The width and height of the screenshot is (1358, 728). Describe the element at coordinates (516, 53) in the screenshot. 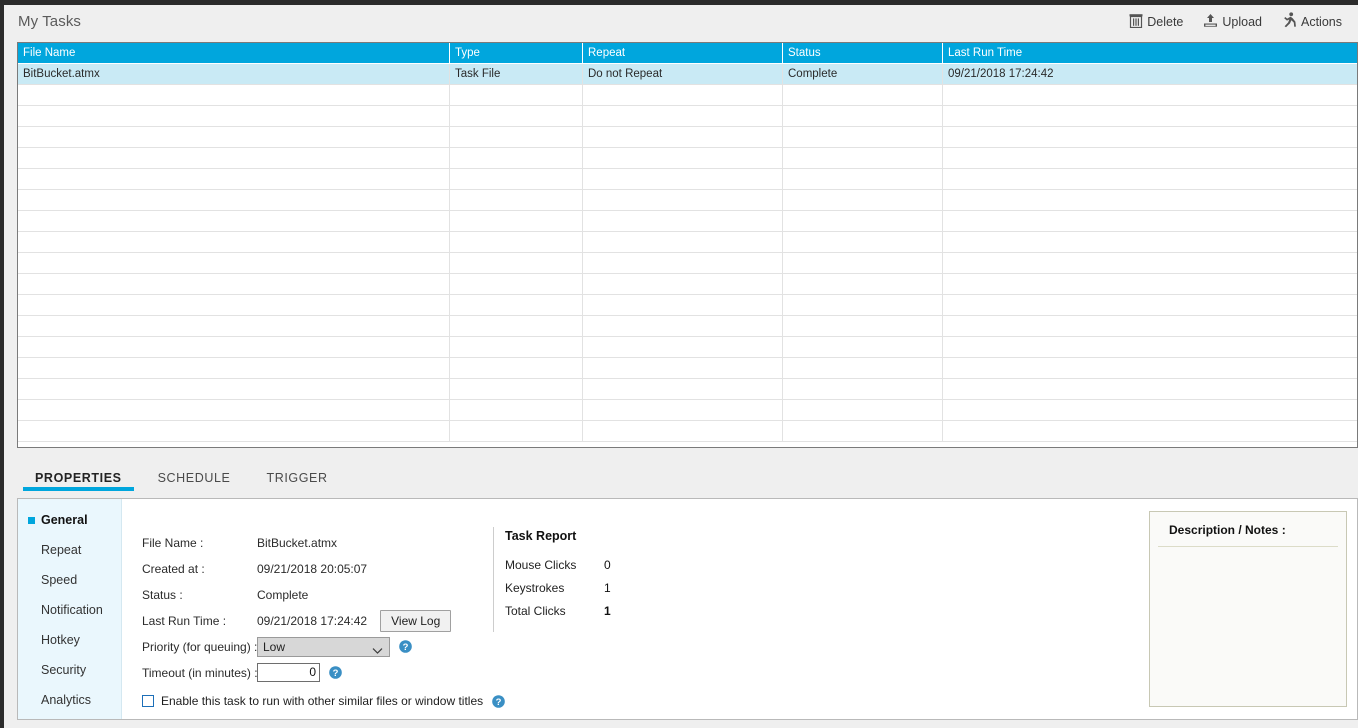

I see `column-header-type: Type` at that location.